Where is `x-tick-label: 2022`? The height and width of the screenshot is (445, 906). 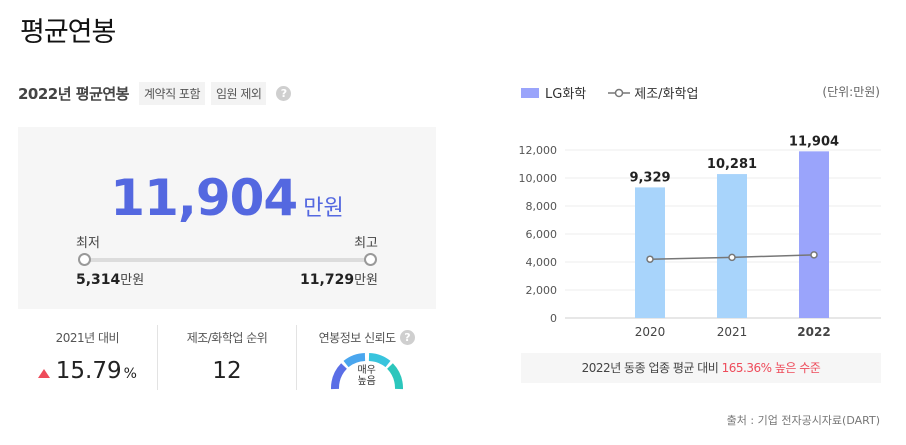 x-tick-label: 2022 is located at coordinates (813, 332).